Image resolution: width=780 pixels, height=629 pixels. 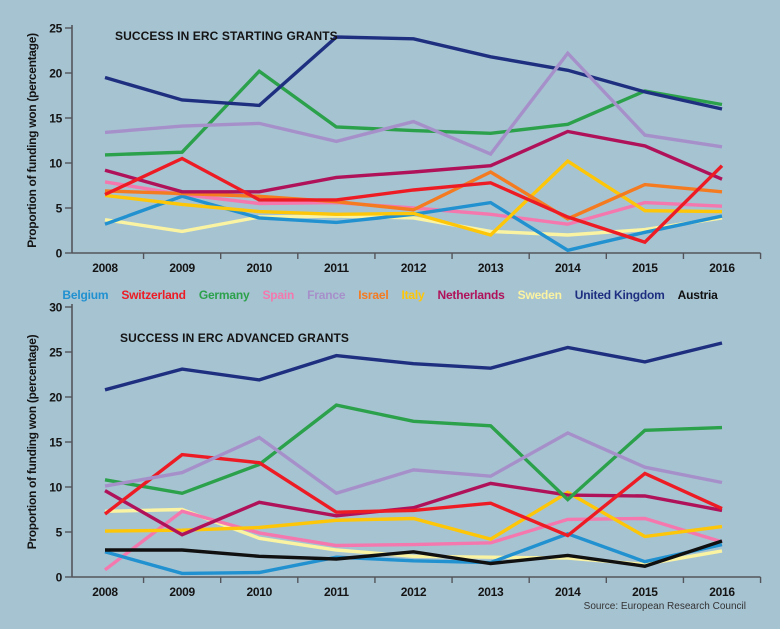 I want to click on series-line-sweden, so click(x=413, y=225).